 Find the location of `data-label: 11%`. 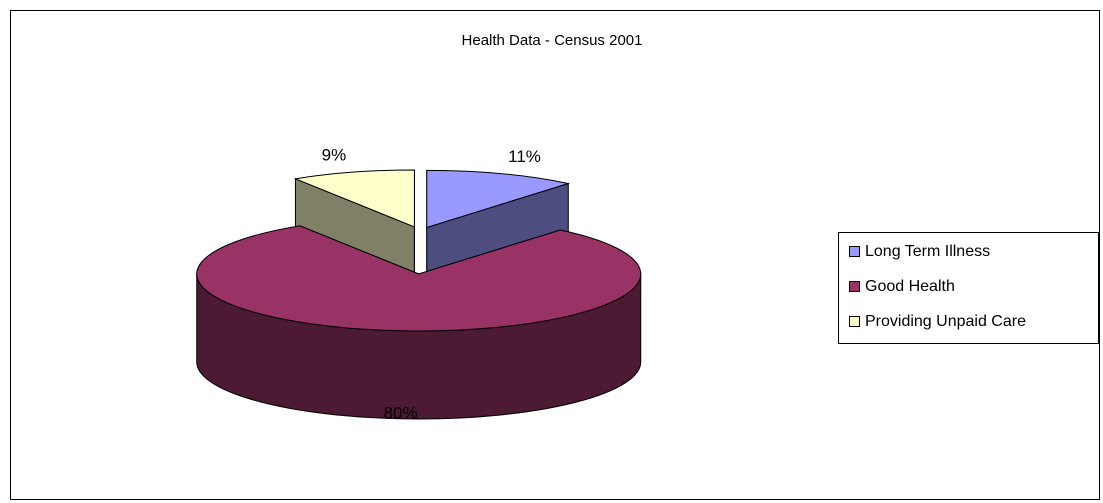

data-label: 11% is located at coordinates (524, 156).